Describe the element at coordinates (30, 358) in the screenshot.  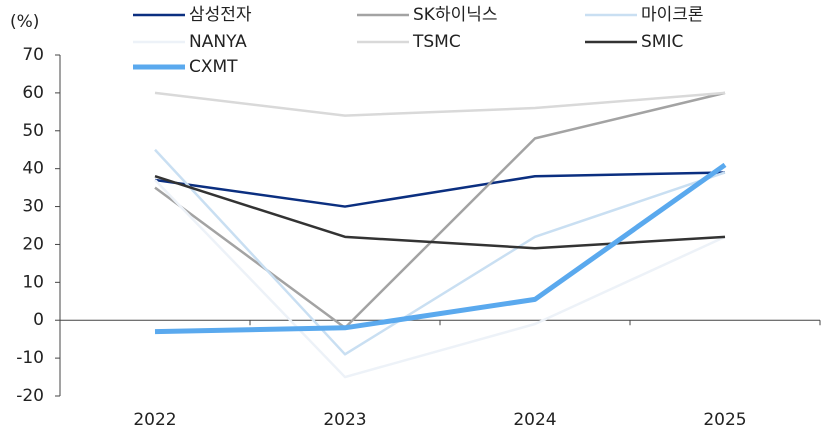
I see `y-tick-label: -10` at that location.